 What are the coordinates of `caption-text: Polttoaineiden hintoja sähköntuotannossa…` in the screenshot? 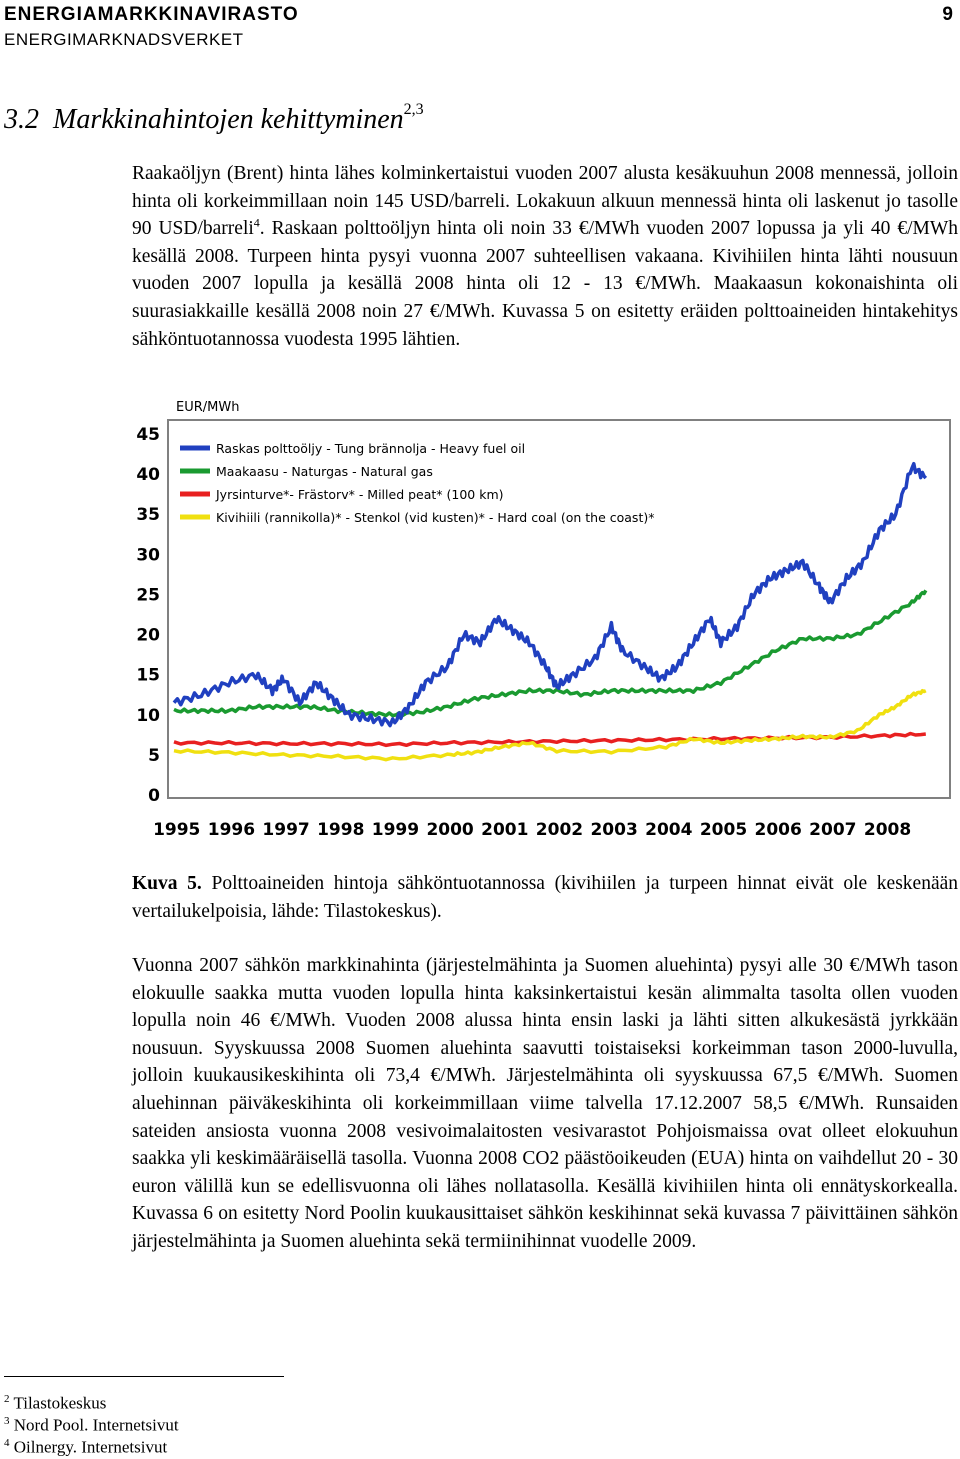 It's located at (545, 897).